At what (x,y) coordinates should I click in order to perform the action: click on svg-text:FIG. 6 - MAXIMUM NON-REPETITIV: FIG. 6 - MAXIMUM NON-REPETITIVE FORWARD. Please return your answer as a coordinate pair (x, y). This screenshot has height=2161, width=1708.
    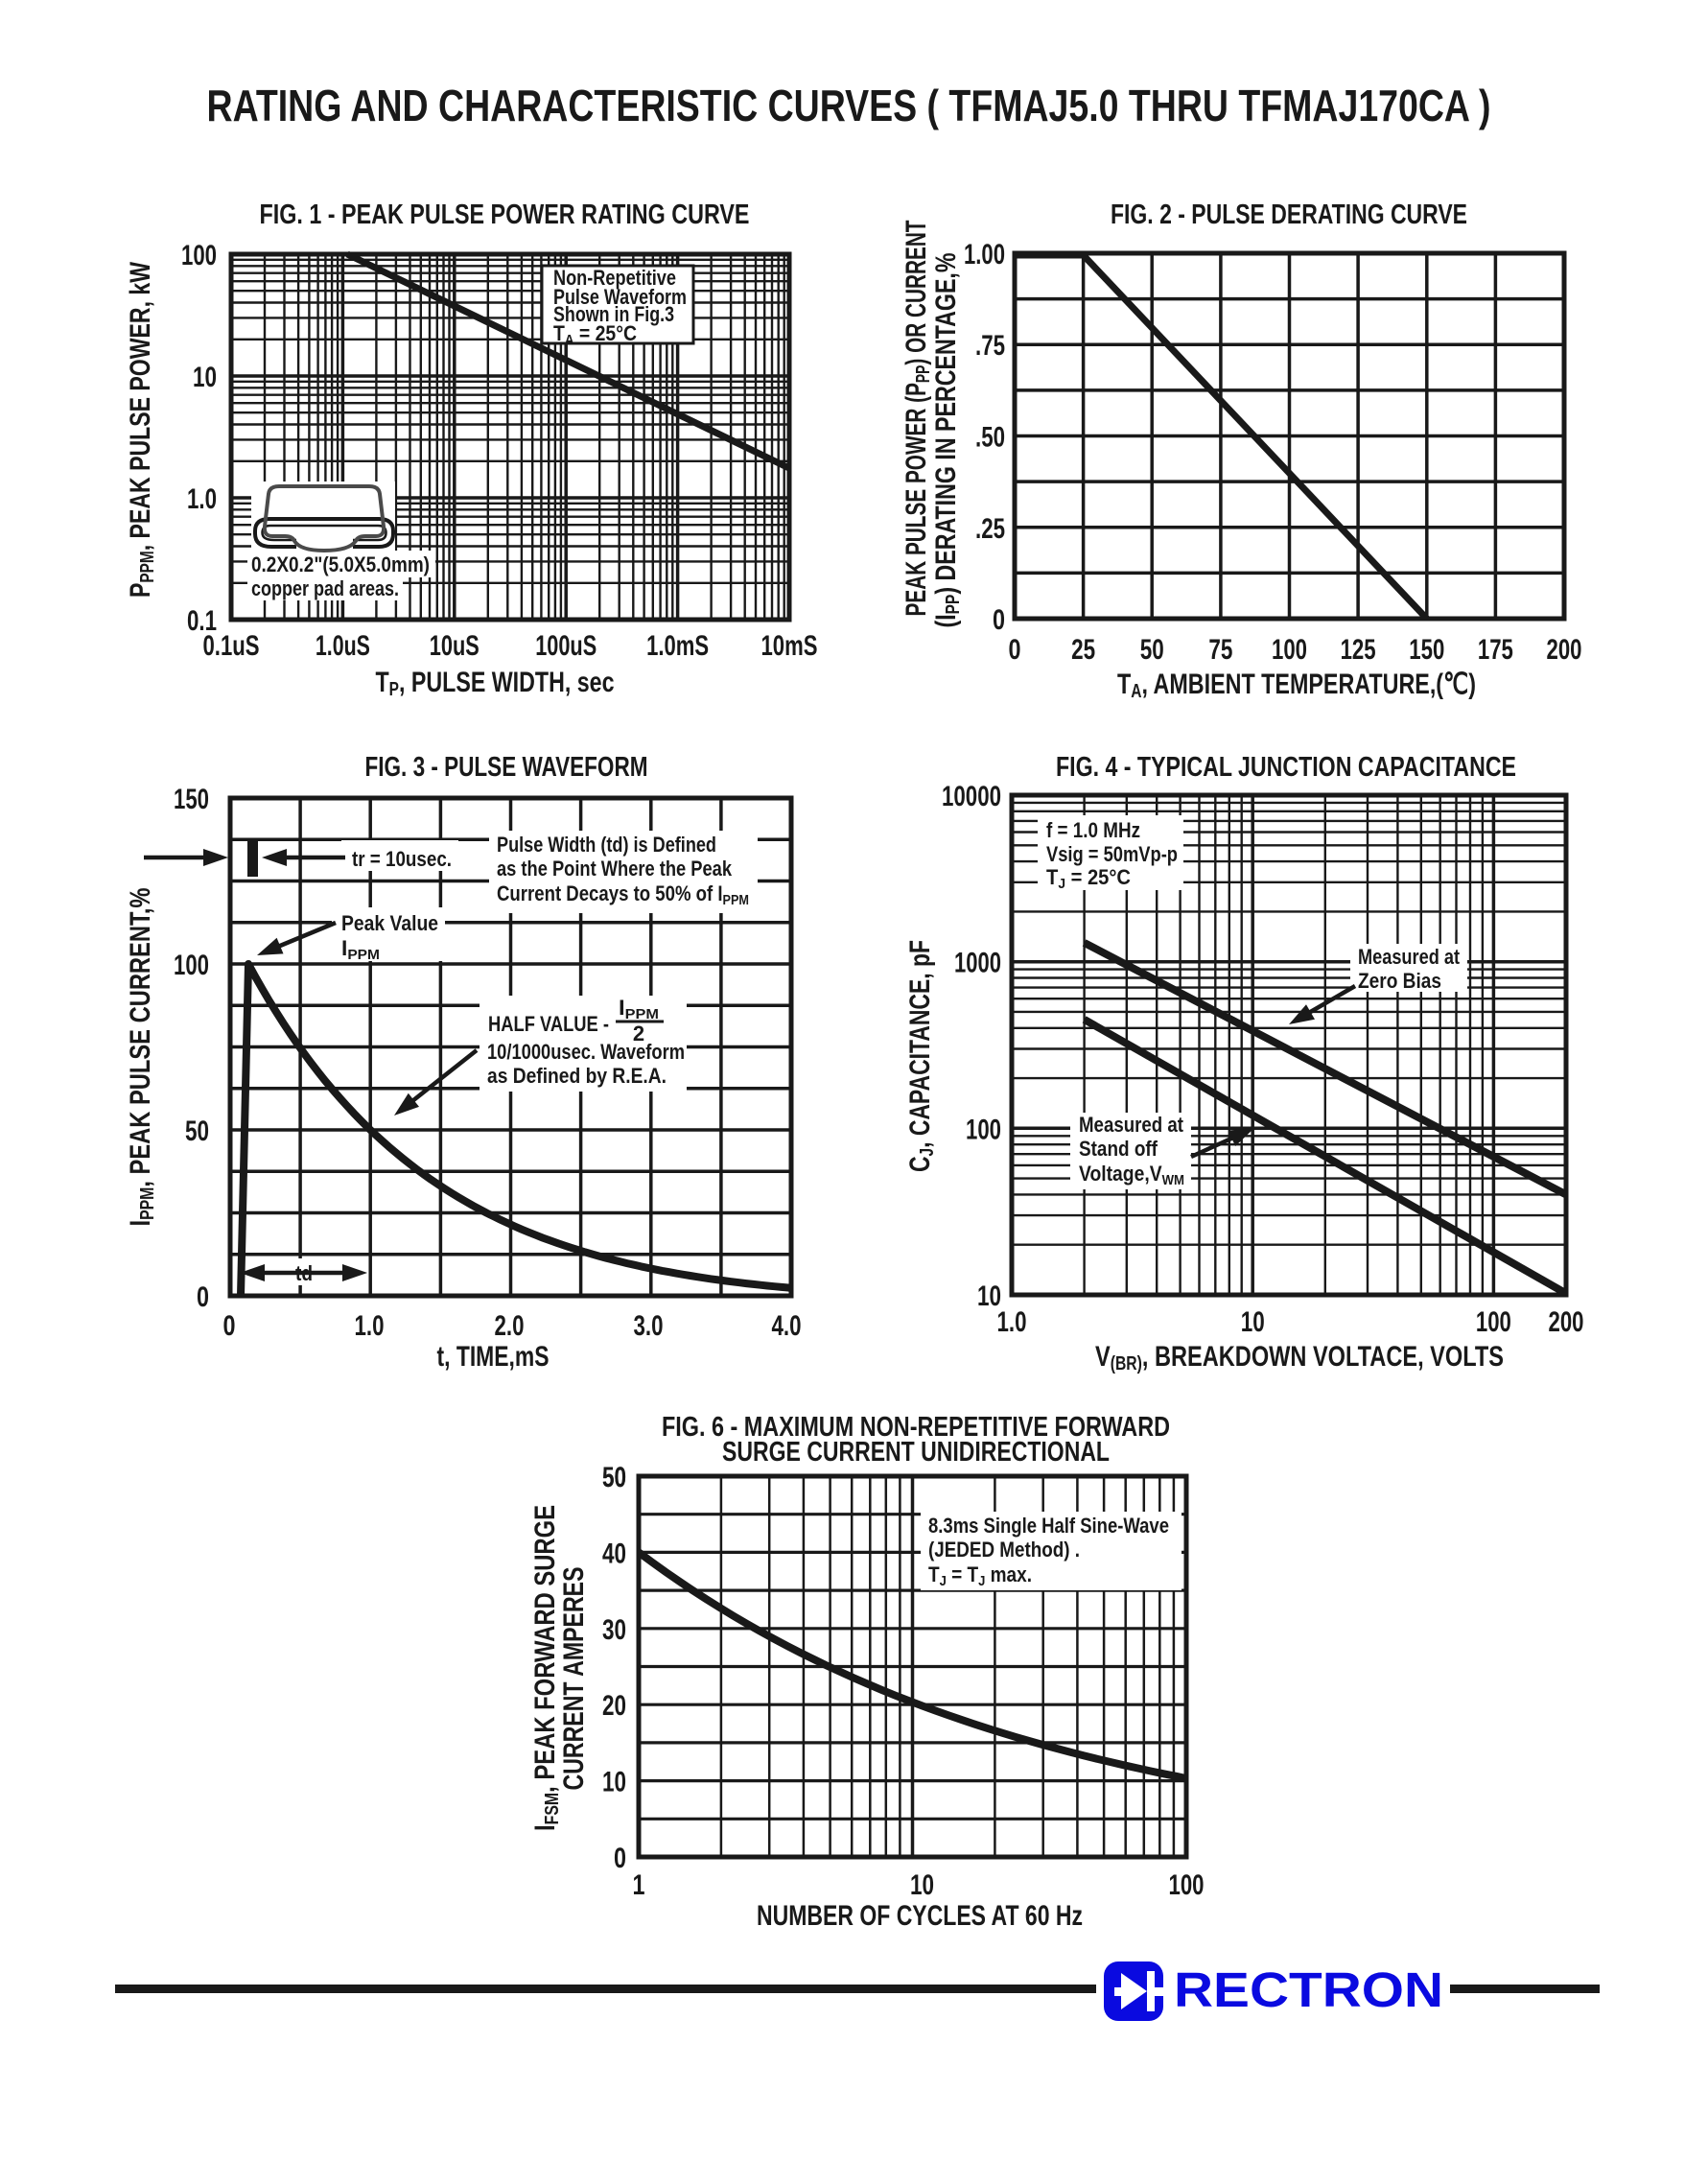
    Looking at the image, I should click on (916, 1427).